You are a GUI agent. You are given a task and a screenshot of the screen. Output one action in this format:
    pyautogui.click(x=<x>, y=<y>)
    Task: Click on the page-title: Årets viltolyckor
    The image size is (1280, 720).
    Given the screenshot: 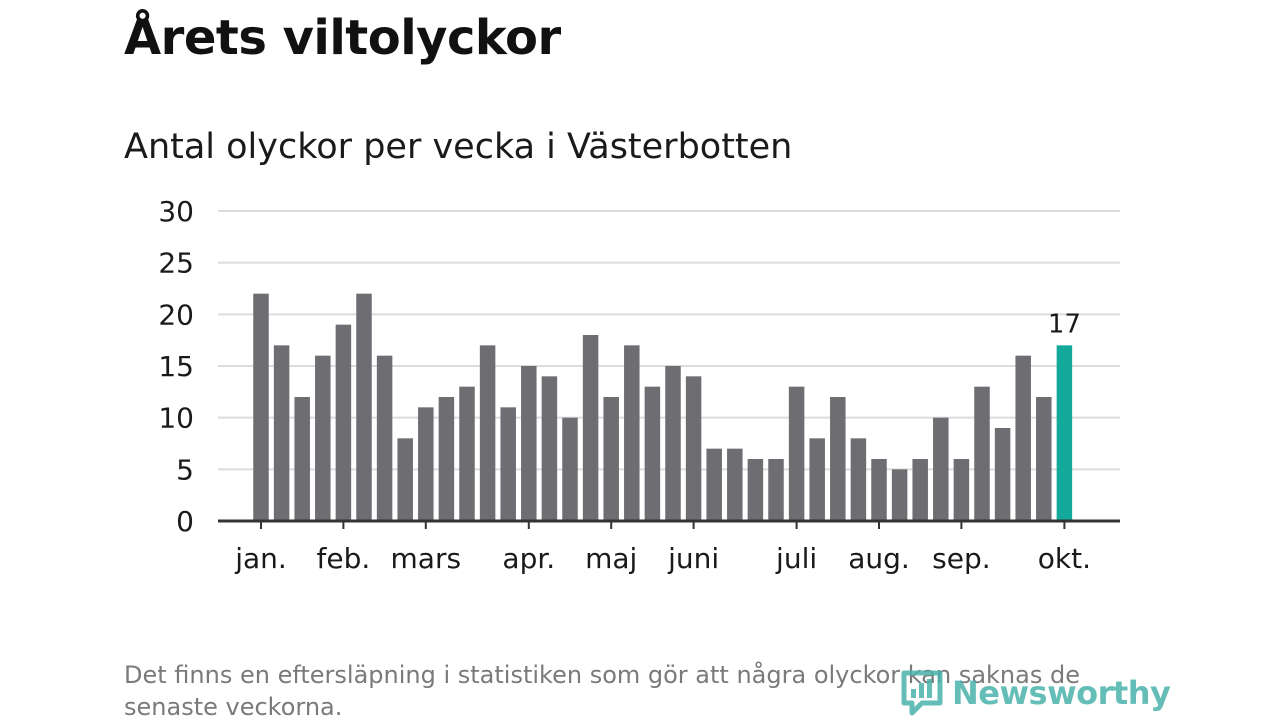 What is the action you would take?
    pyautogui.click(x=342, y=38)
    